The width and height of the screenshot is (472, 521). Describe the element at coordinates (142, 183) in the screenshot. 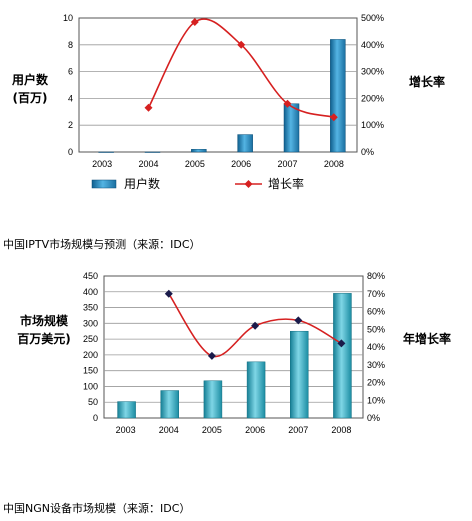

I see `iptv-legend-bar-label: 用户数` at that location.